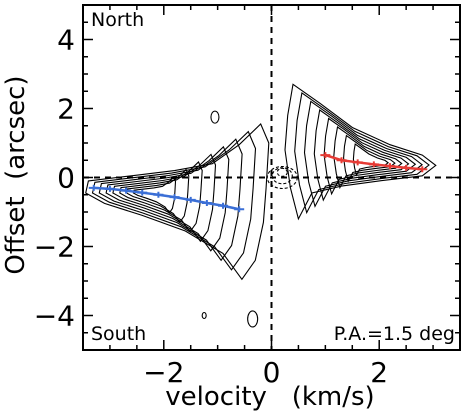 The image size is (471, 415). What do you see at coordinates (16, 174) in the screenshot?
I see `y-axis-label: Offset (arcsec)` at bounding box center [16, 174].